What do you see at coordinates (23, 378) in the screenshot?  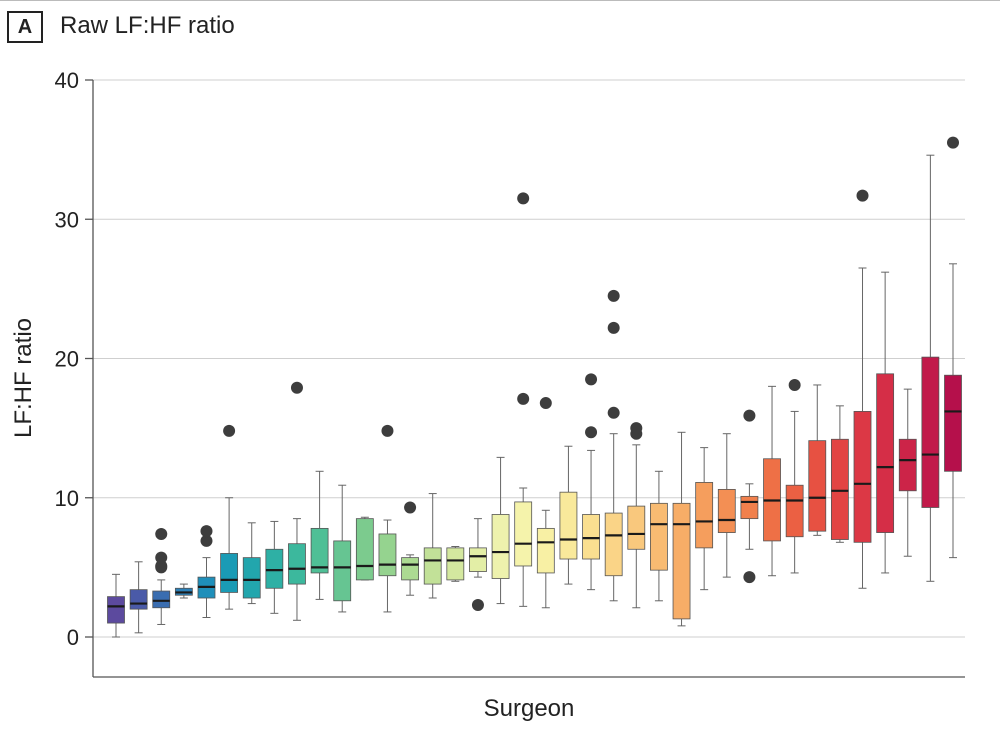 I see `y-axis-label: LF:HF ratio` at bounding box center [23, 378].